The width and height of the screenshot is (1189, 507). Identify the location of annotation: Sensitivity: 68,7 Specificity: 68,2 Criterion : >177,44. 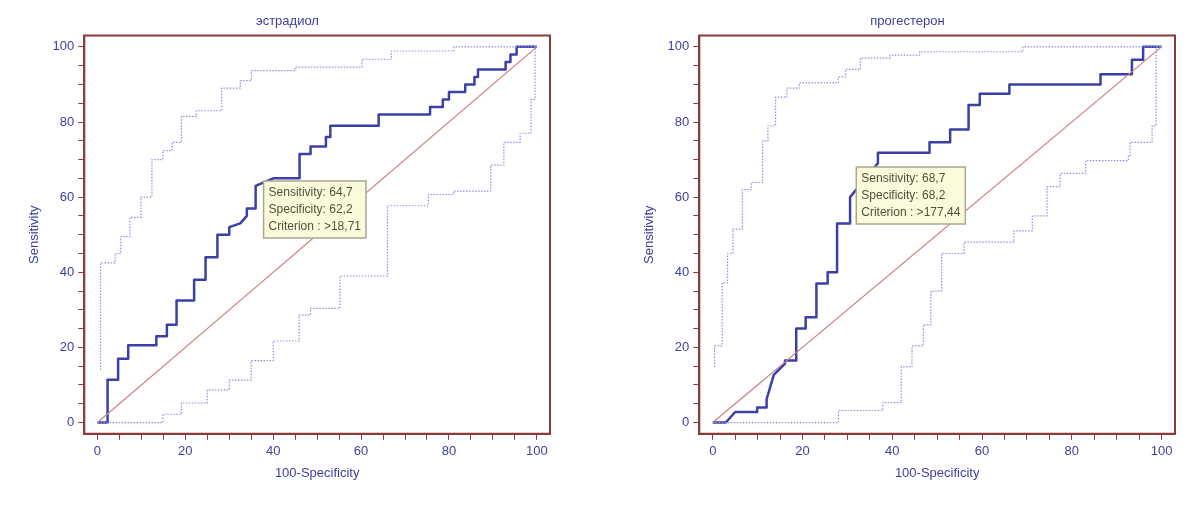
(911, 194).